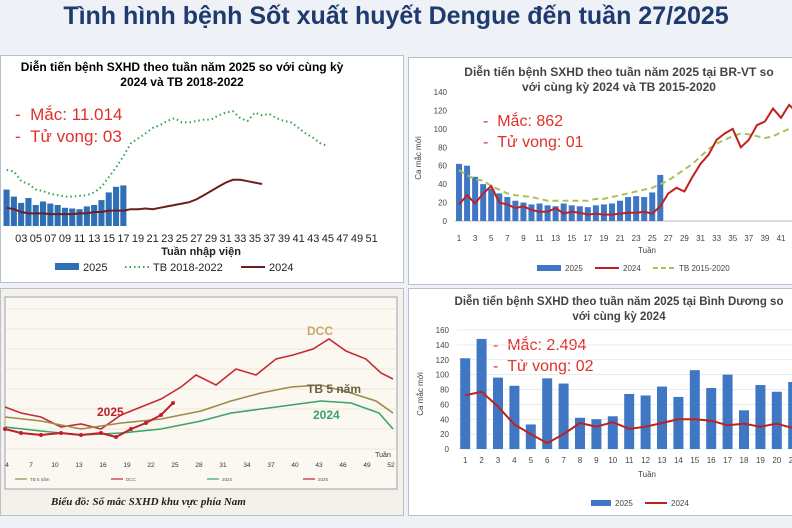 This screenshot has width=792, height=528. I want to click on chart2-x-tick: 17, so click(587, 238).